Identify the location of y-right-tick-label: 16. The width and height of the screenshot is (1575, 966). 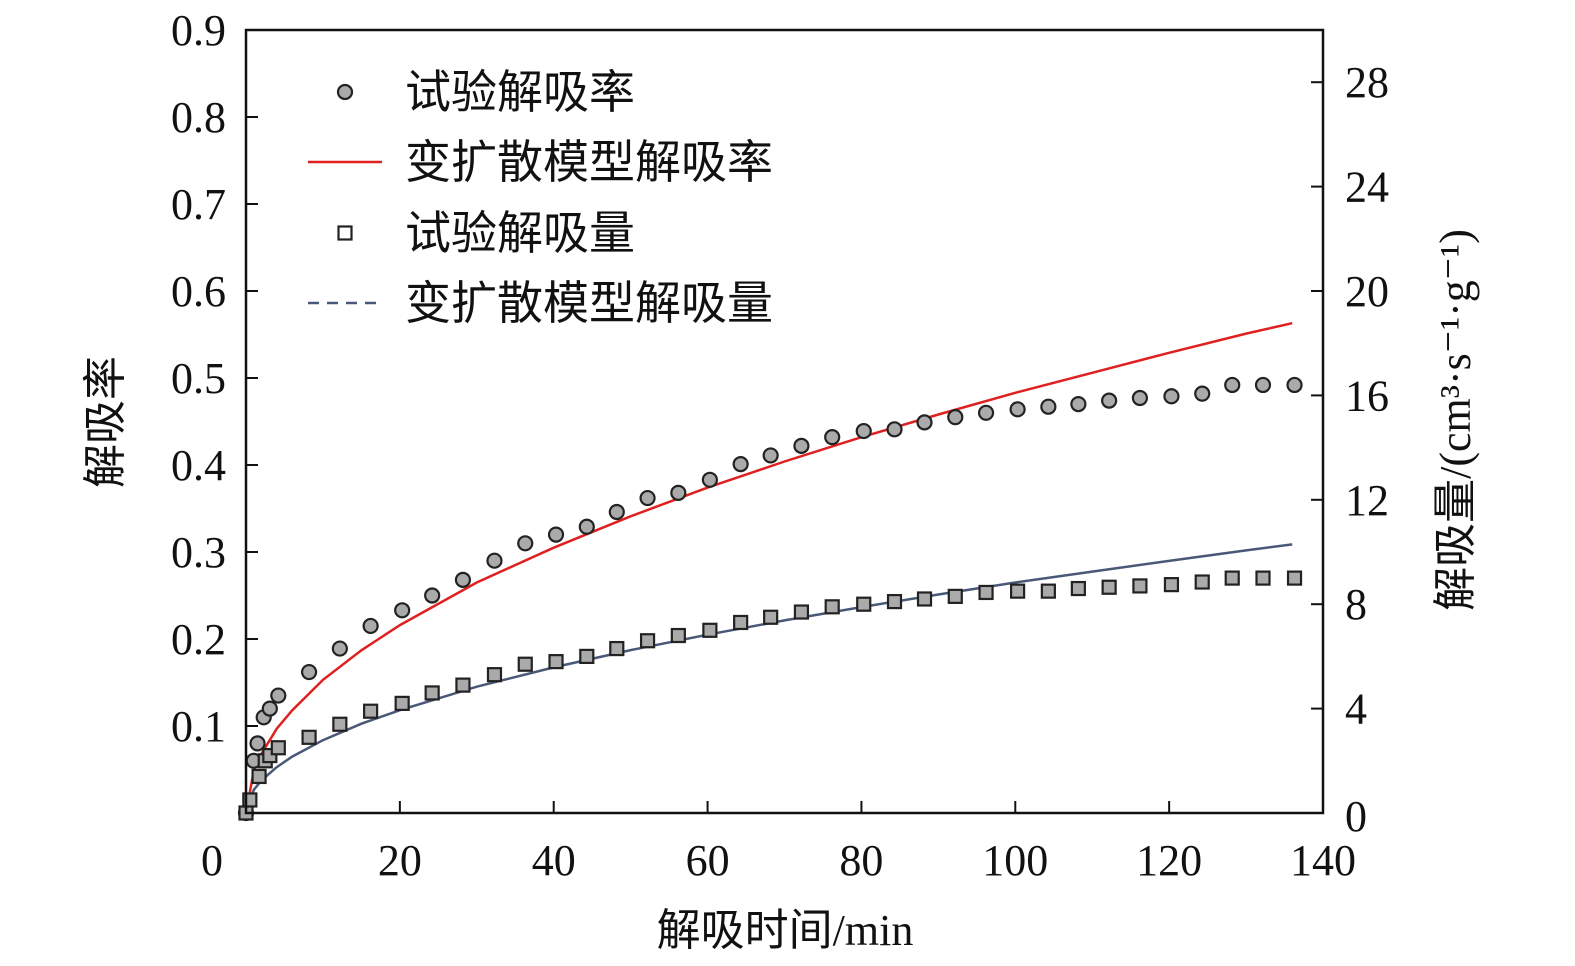
(1367, 395).